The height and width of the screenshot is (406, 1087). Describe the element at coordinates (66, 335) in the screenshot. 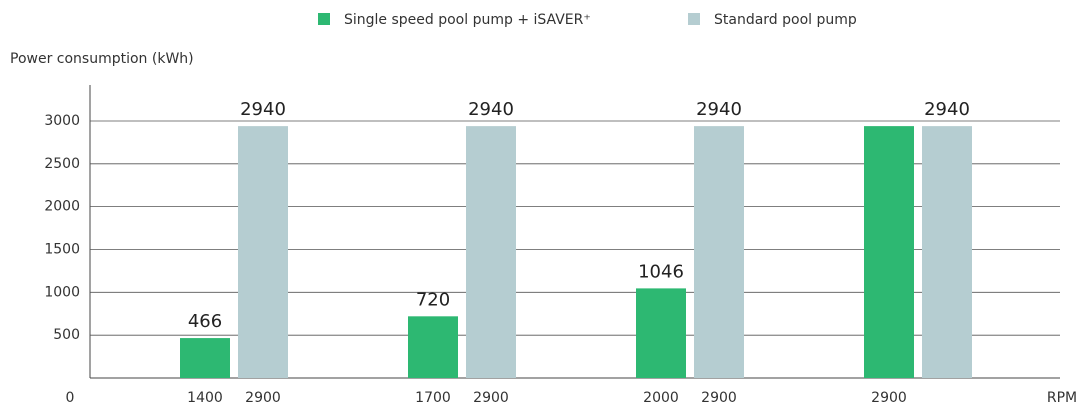

I see `y-tick-label: 500` at that location.